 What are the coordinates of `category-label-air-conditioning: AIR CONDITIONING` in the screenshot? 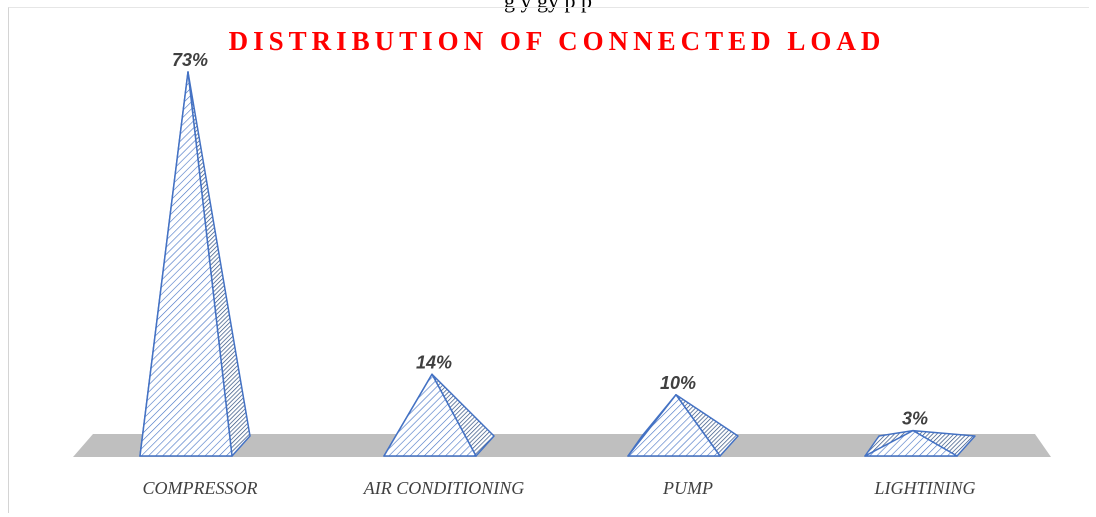 It's located at (444, 488).